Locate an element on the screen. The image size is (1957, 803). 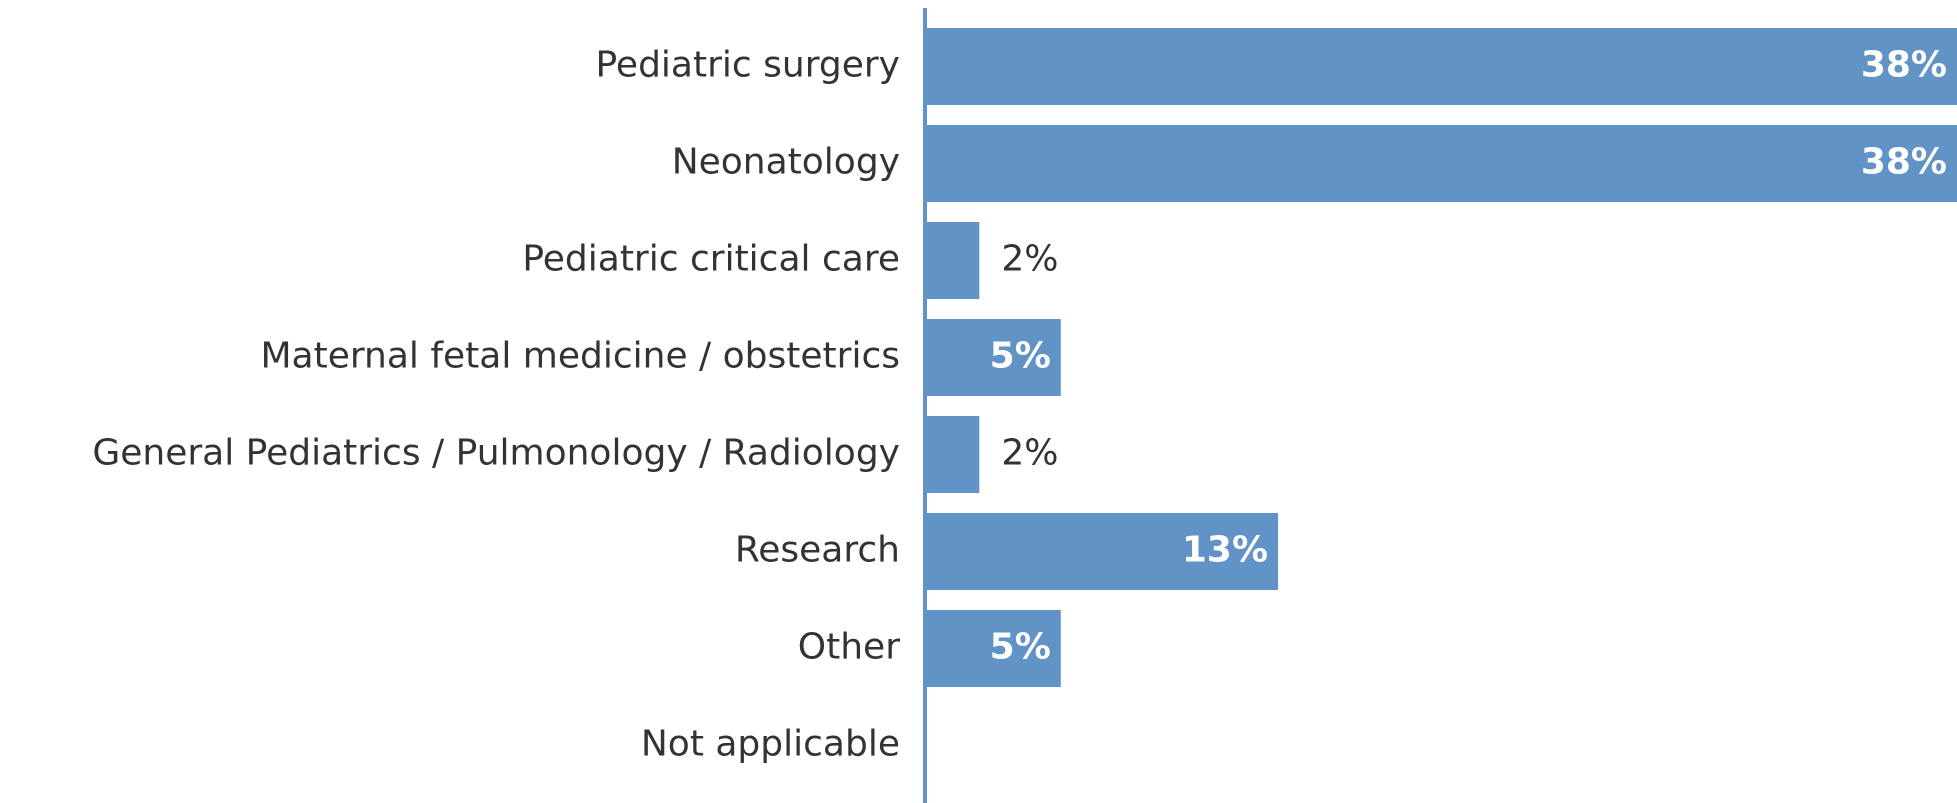
category-label: Not applicable is located at coordinates (770, 744).